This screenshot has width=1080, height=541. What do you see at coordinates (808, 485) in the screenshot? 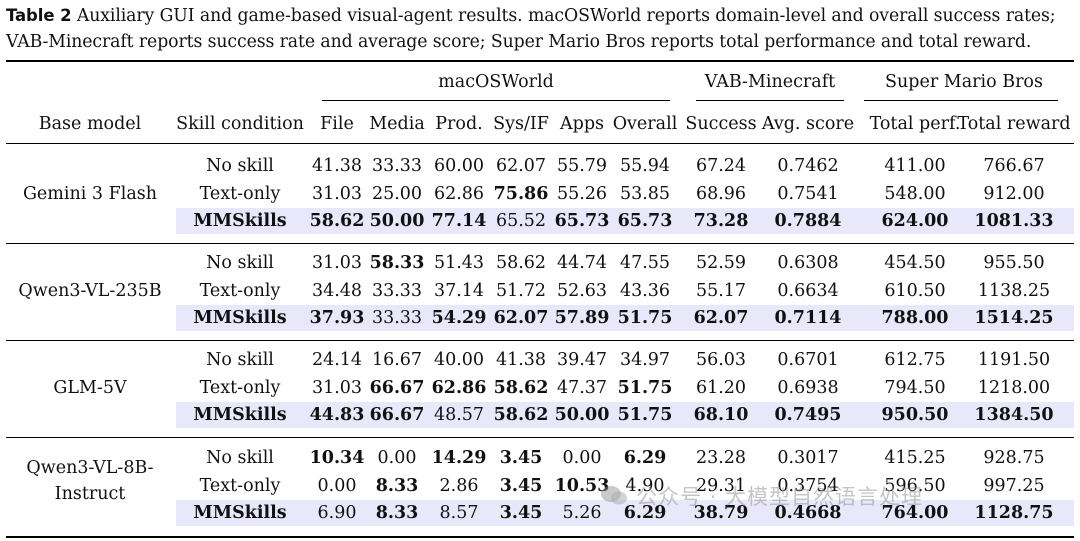
I see `table-cell: 0.3754` at bounding box center [808, 485].